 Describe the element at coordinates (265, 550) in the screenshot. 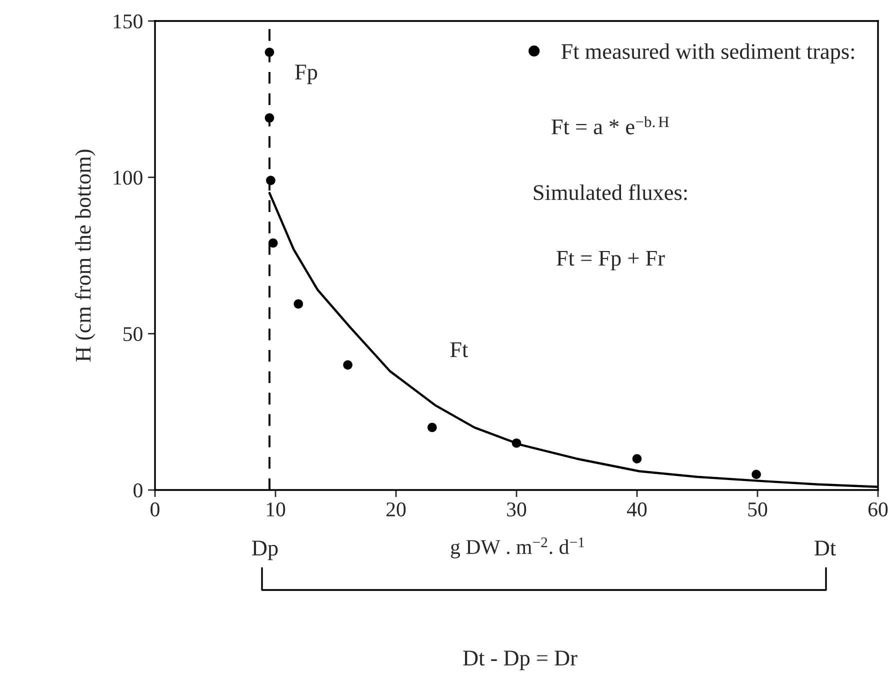

I see `text: Dp` at that location.